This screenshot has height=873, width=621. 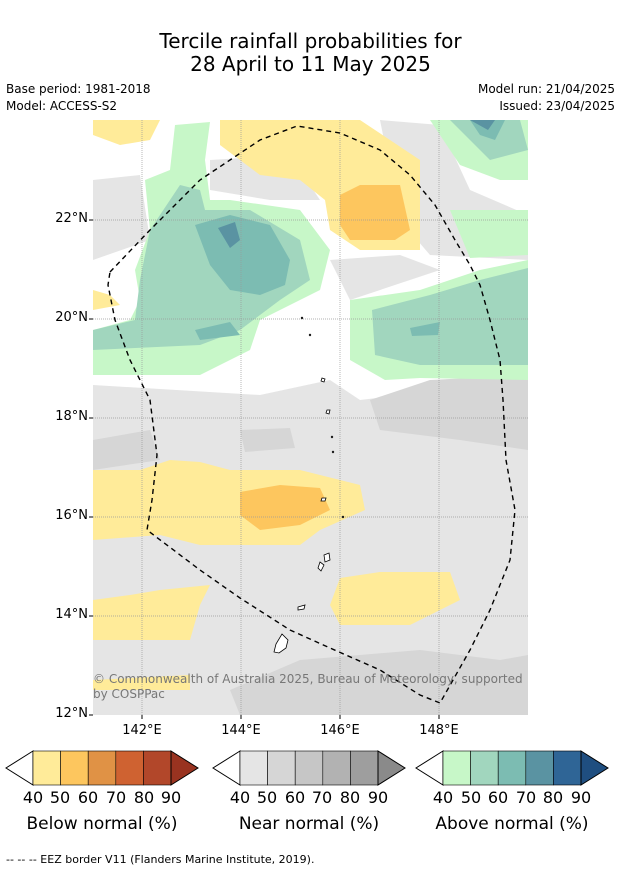 What do you see at coordinates (328, 412) in the screenshot?
I see `pagan-island` at bounding box center [328, 412].